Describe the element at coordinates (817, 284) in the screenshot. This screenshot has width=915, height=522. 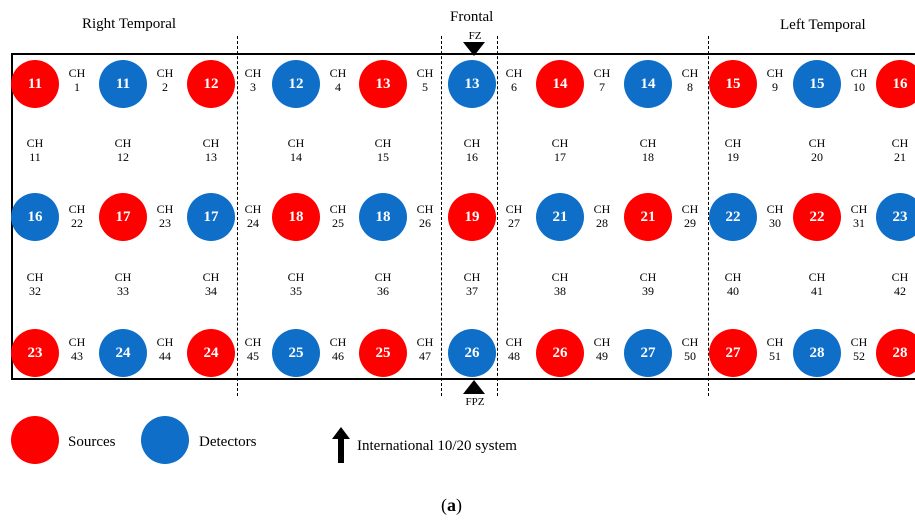
I see `channel-label: CH 41` at that location.